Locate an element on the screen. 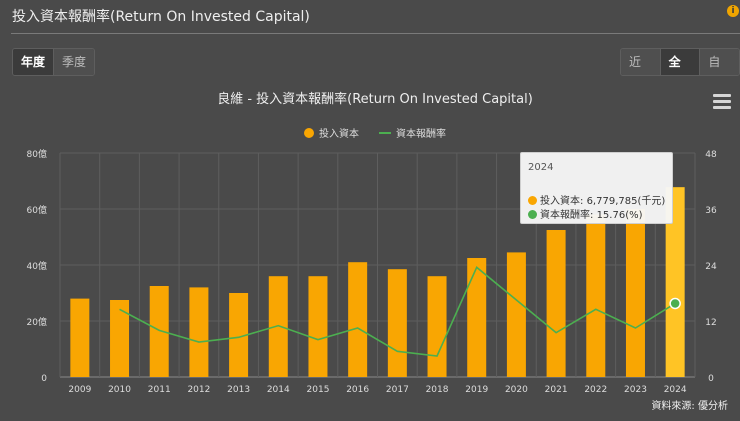  right-axis-tick-label: 12 is located at coordinates (710, 323).